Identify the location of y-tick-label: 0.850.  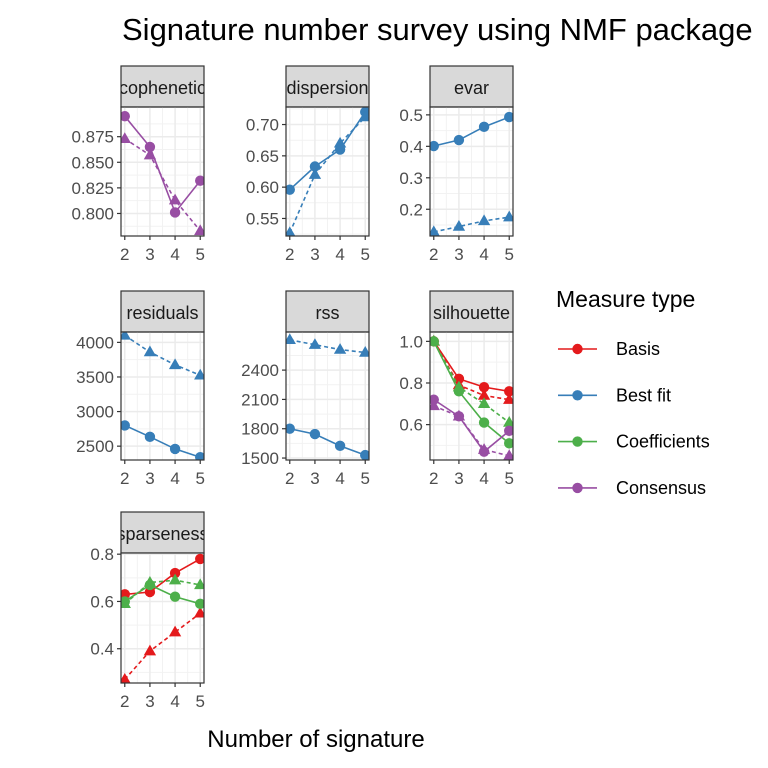
(92, 162).